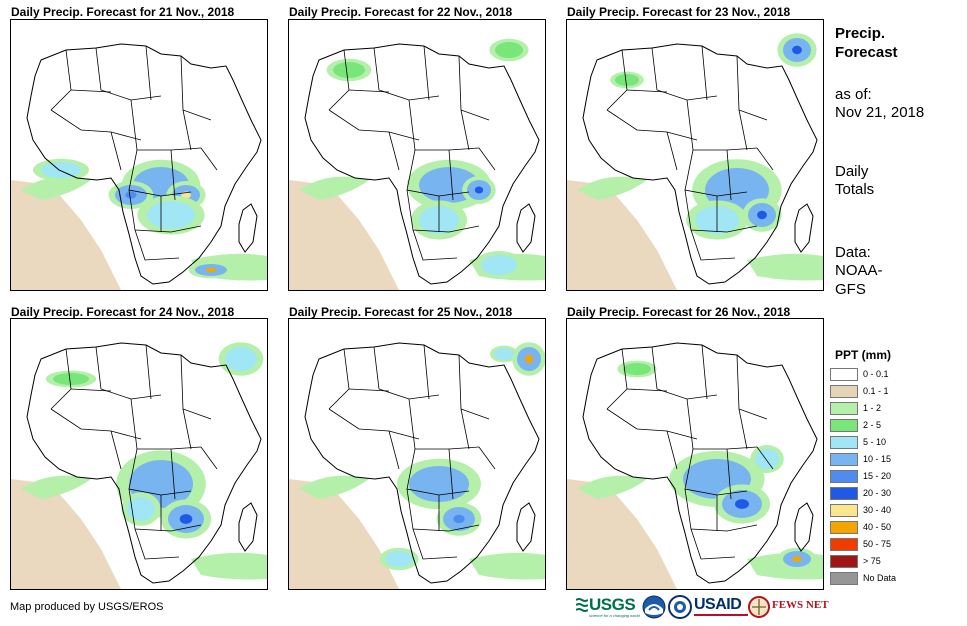 Image resolution: width=967 pixels, height=626 pixels. I want to click on legend-item: 2 - 5, so click(880, 427).